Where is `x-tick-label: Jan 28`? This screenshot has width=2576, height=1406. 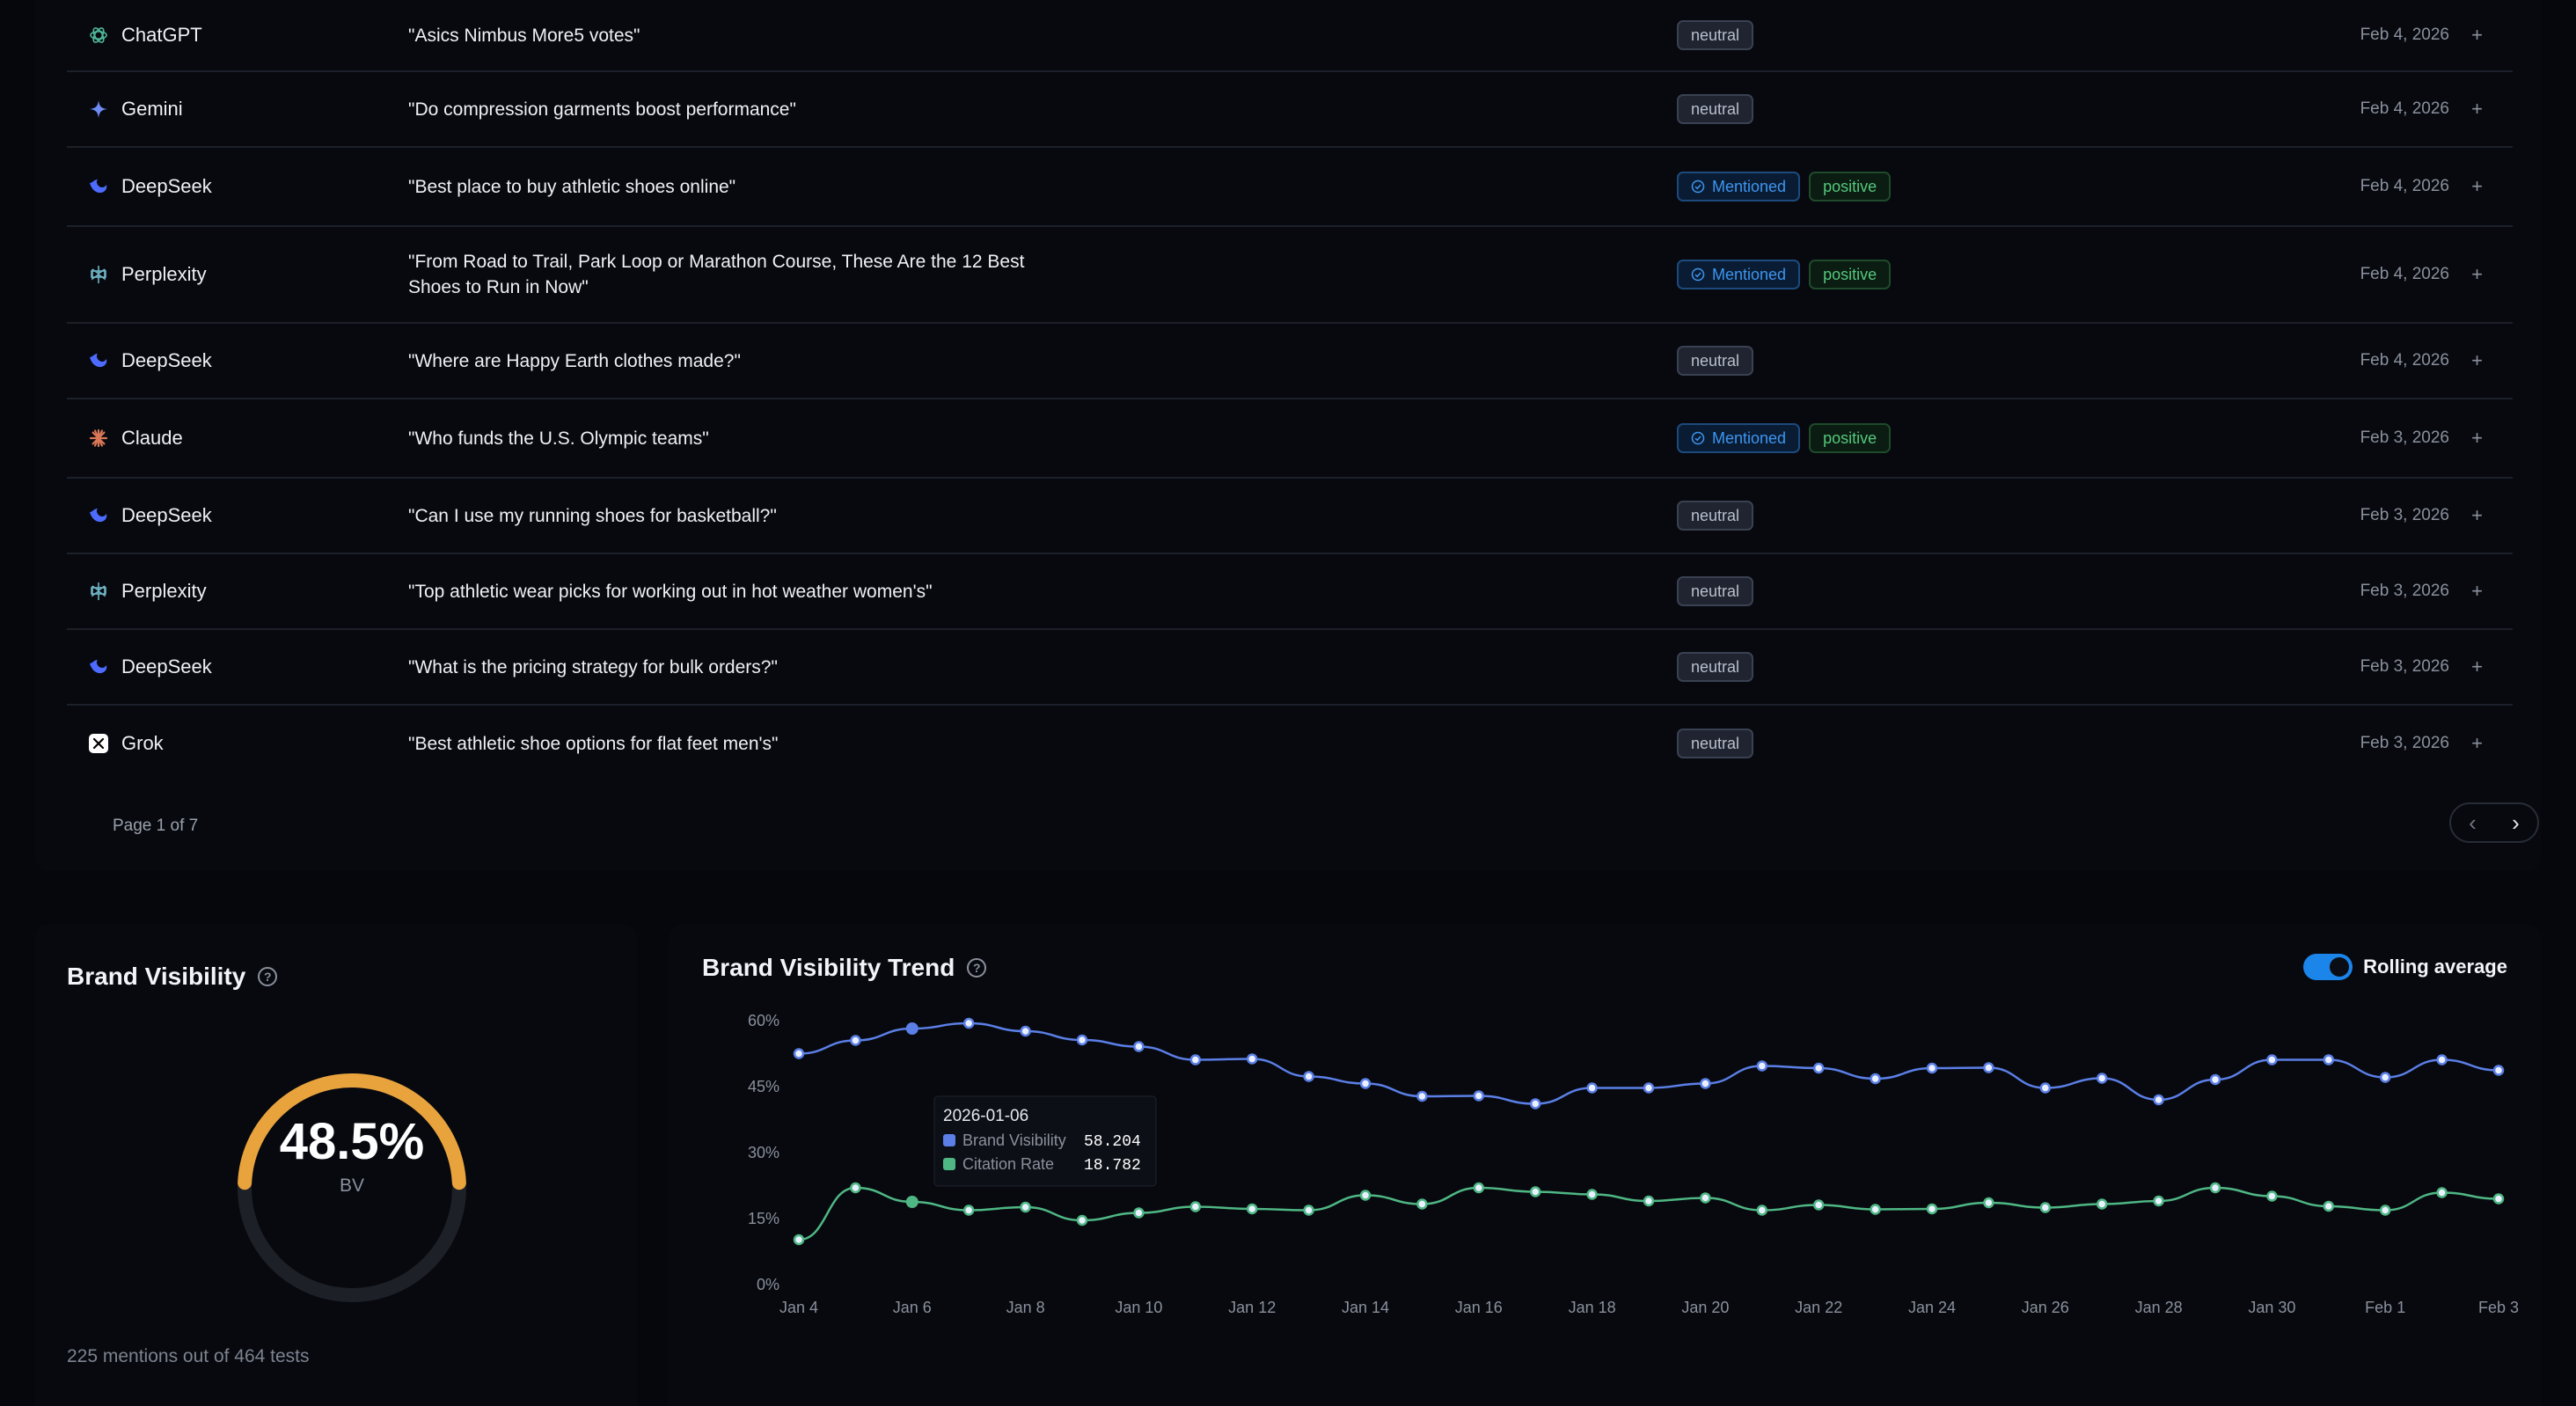 x-tick-label: Jan 28 is located at coordinates (2159, 1307).